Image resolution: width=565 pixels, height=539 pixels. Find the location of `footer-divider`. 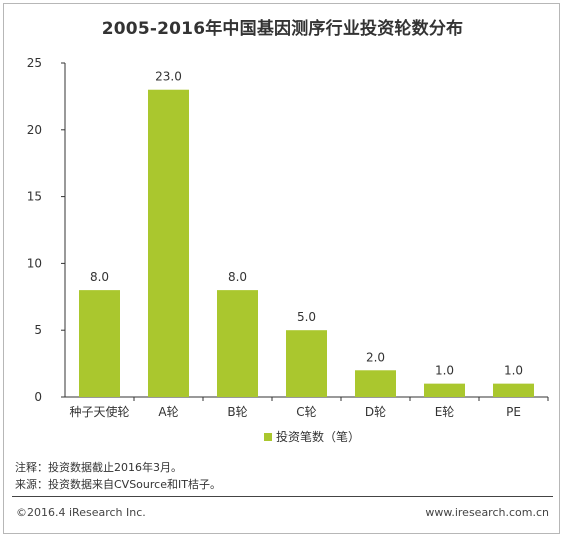

footer-divider is located at coordinates (282, 496).